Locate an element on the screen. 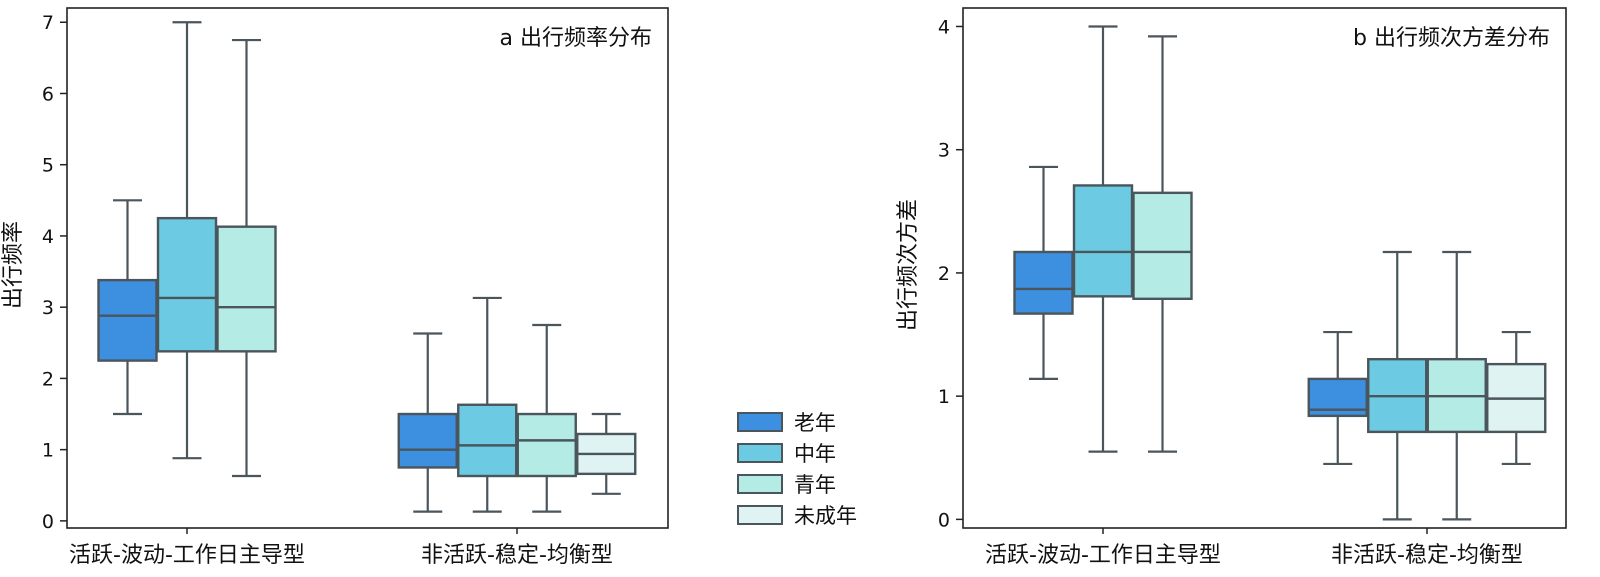 This screenshot has height=577, width=1600. legend-label: 青年 is located at coordinates (815, 485).